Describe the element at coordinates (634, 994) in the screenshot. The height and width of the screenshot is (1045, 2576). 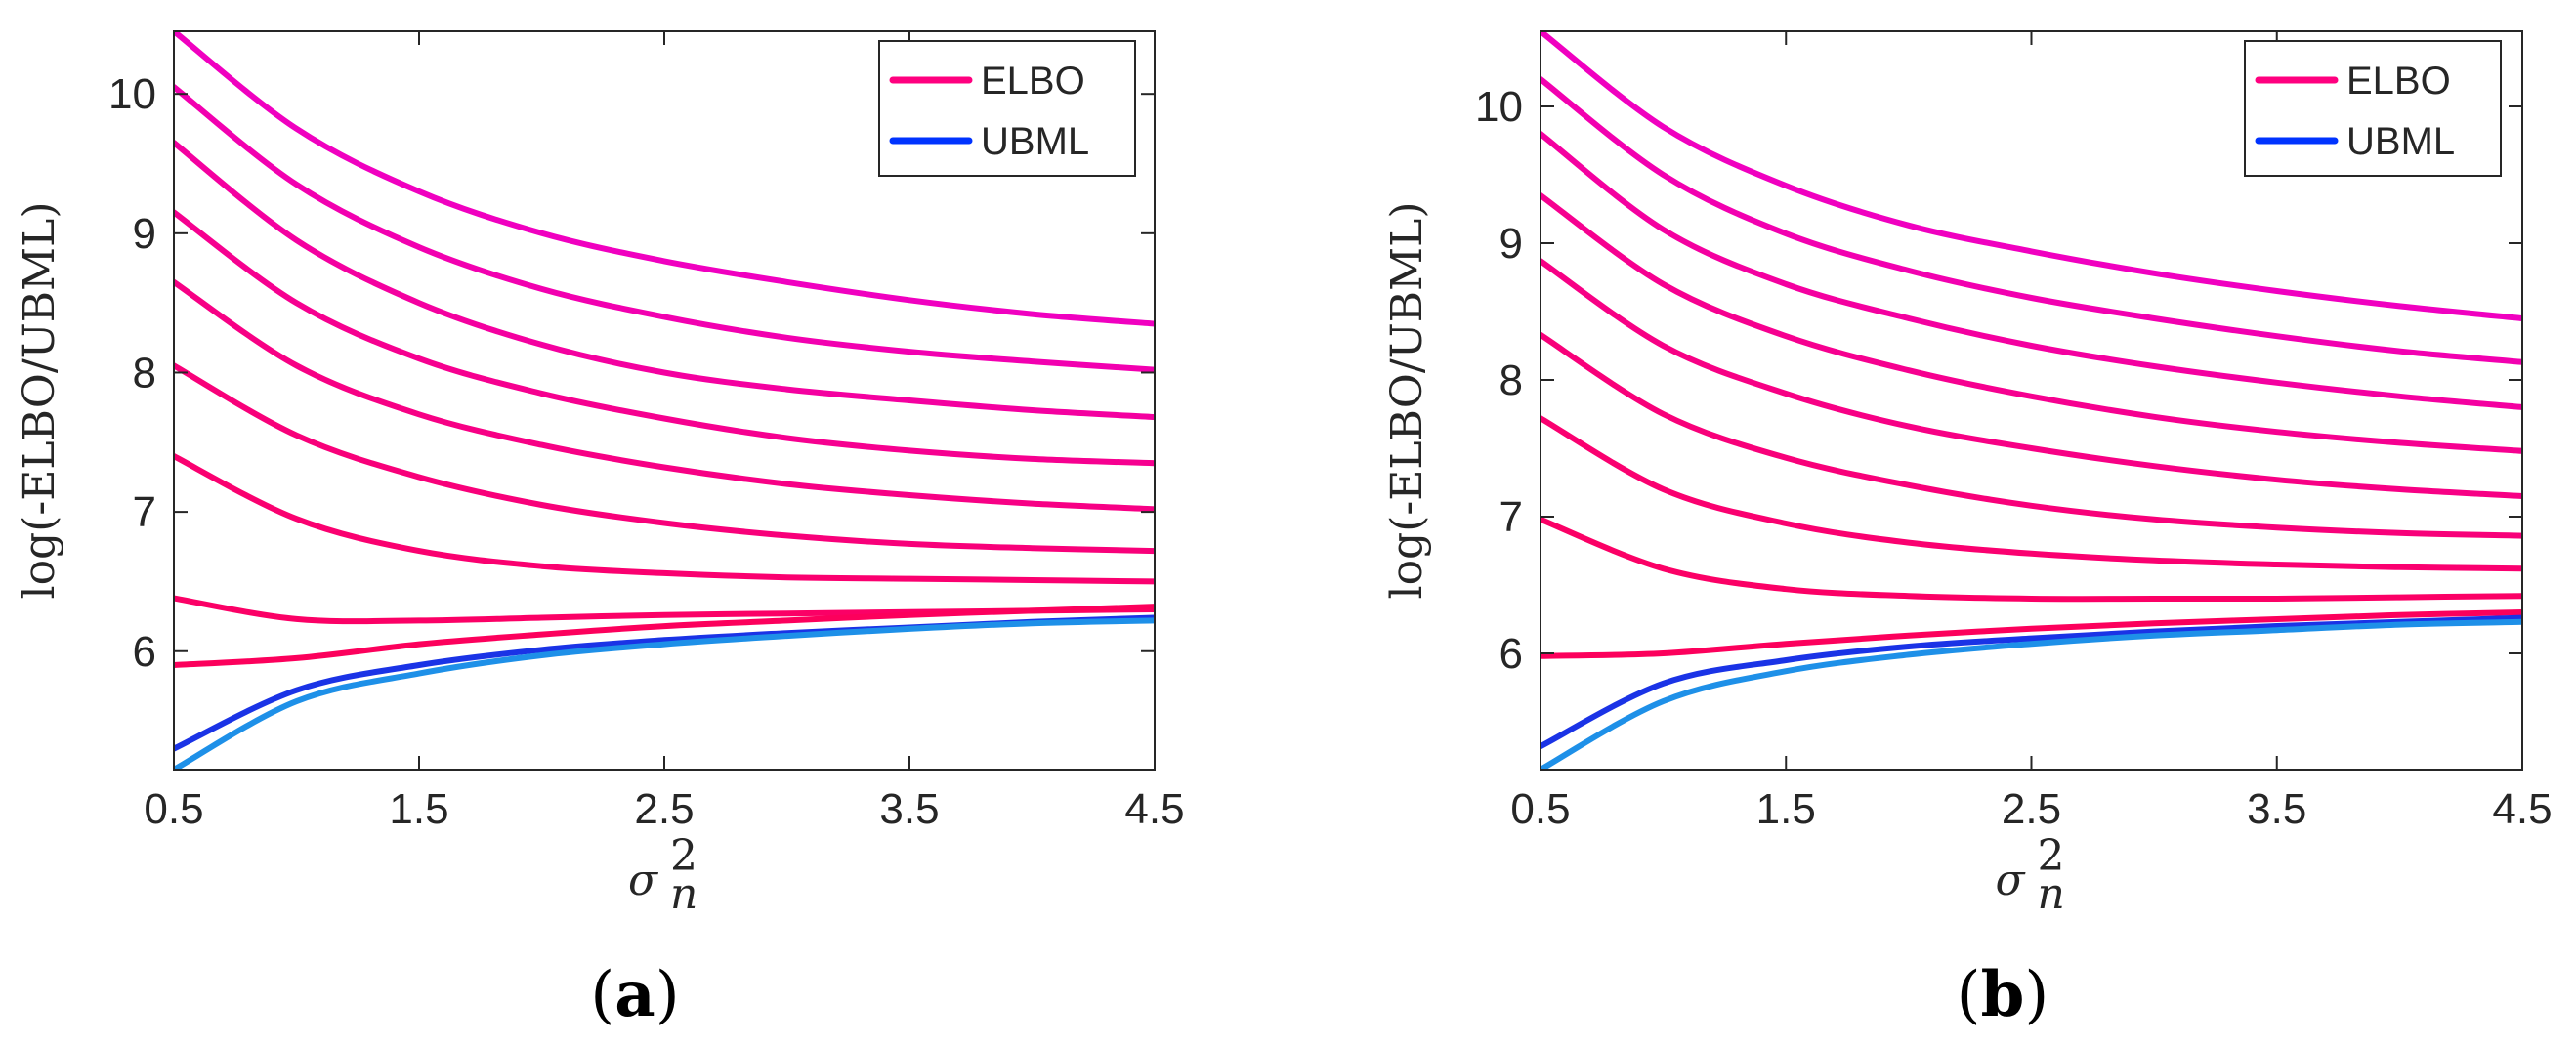
I see `panel-label: (a)` at that location.